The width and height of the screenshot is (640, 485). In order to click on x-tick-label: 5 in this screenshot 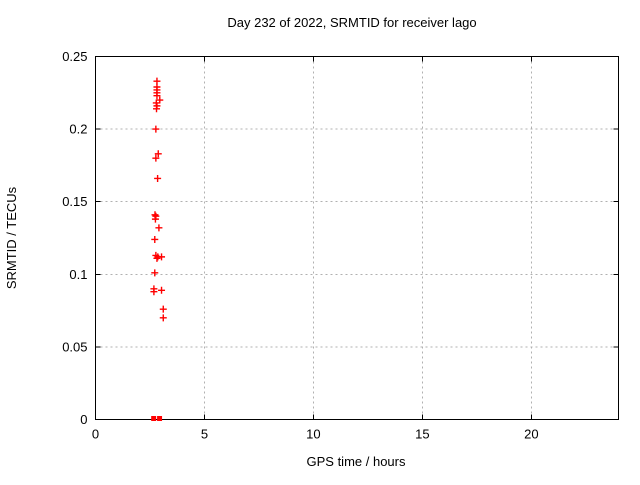, I will do `click(204, 434)`.